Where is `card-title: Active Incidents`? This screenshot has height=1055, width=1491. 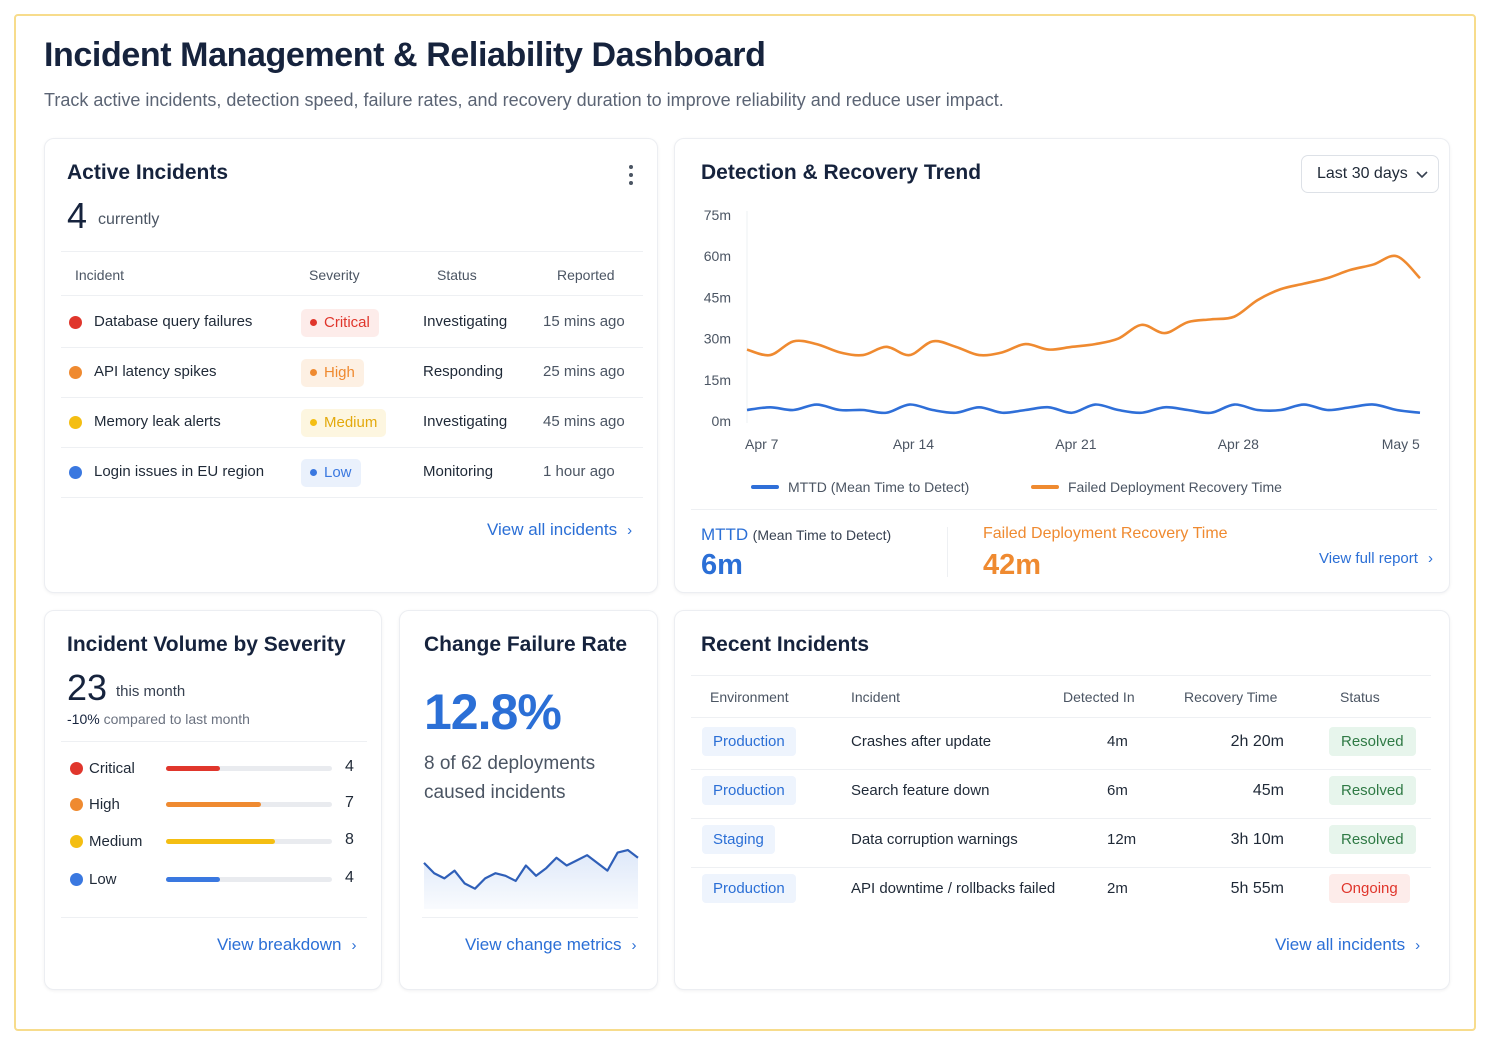 card-title: Active Incidents is located at coordinates (148, 172).